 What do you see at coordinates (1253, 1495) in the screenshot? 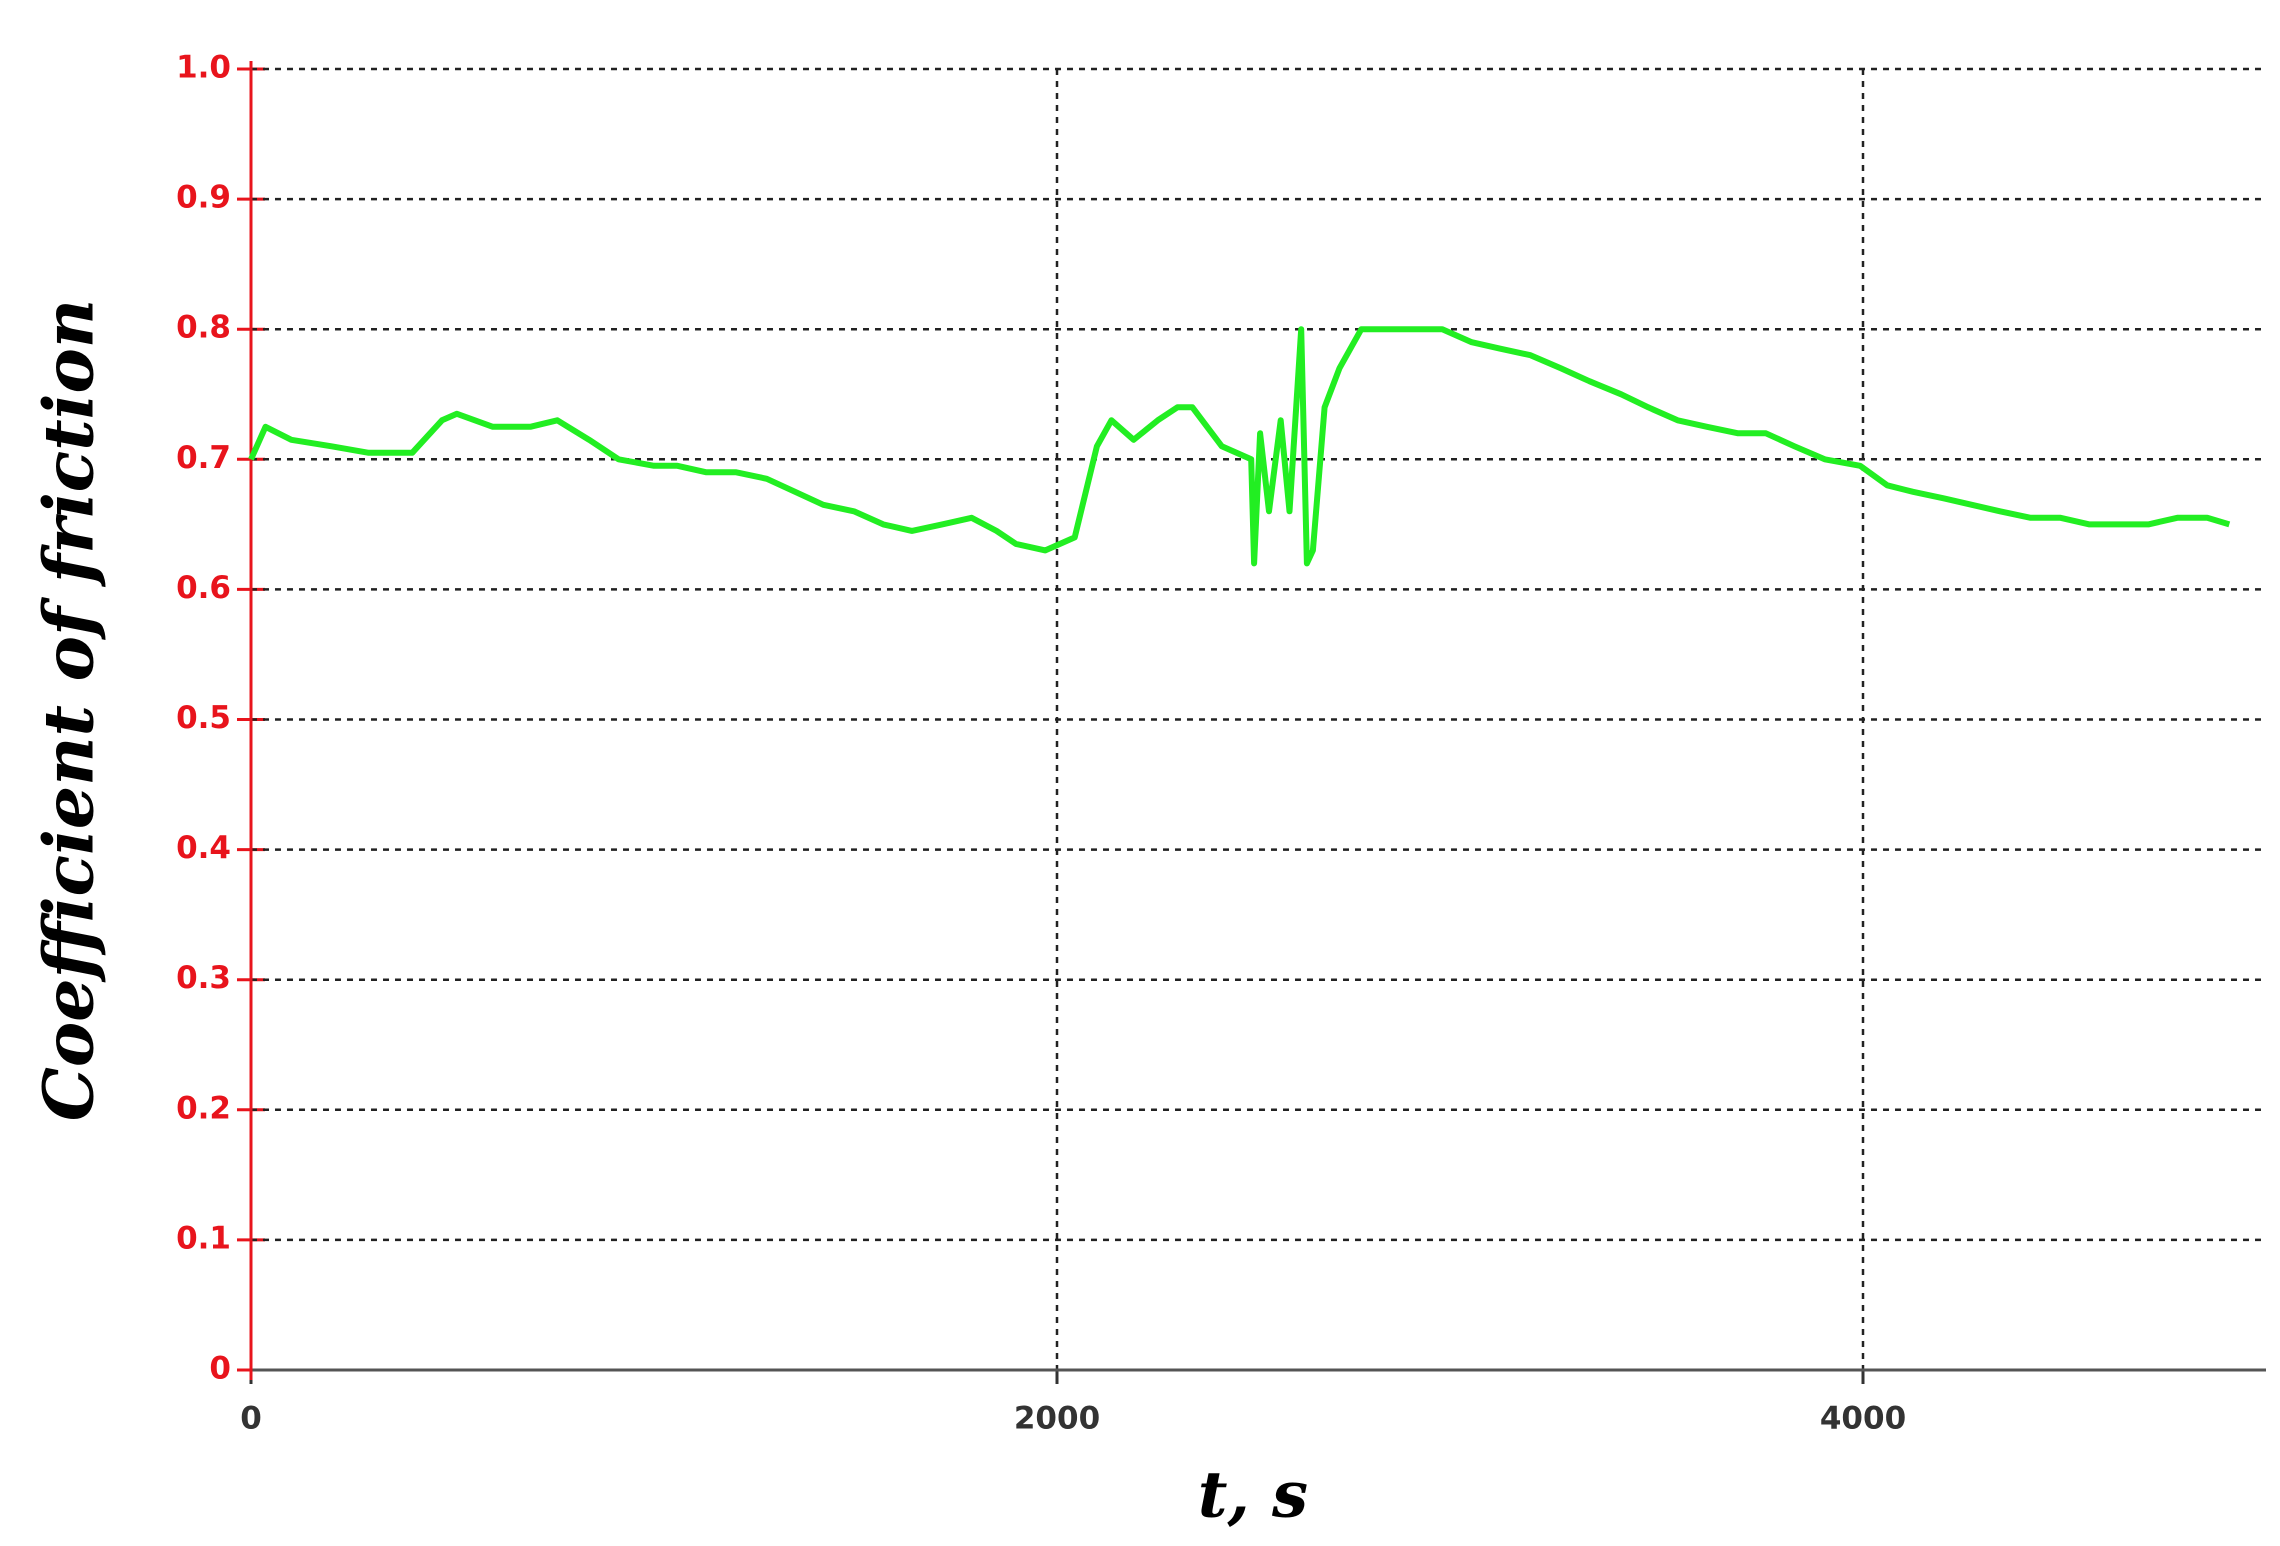
I see `x-axis-label: t, s` at bounding box center [1253, 1495].